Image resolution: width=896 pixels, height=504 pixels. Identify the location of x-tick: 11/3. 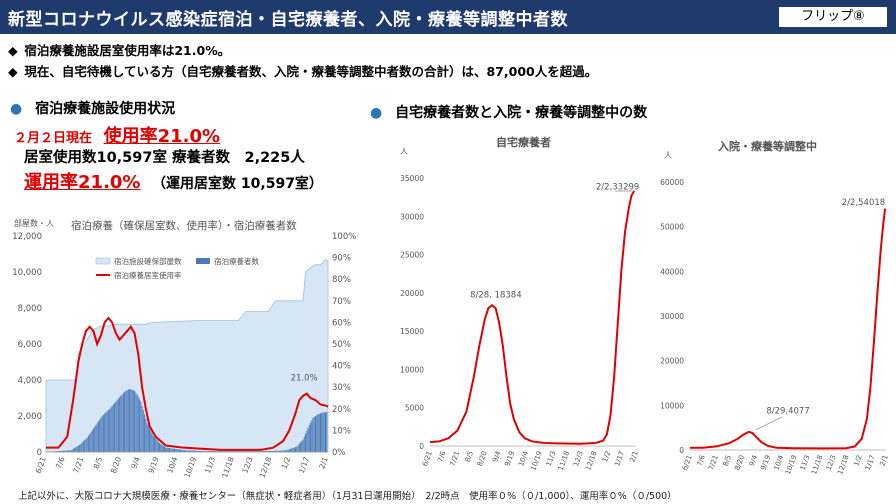
(805, 463).